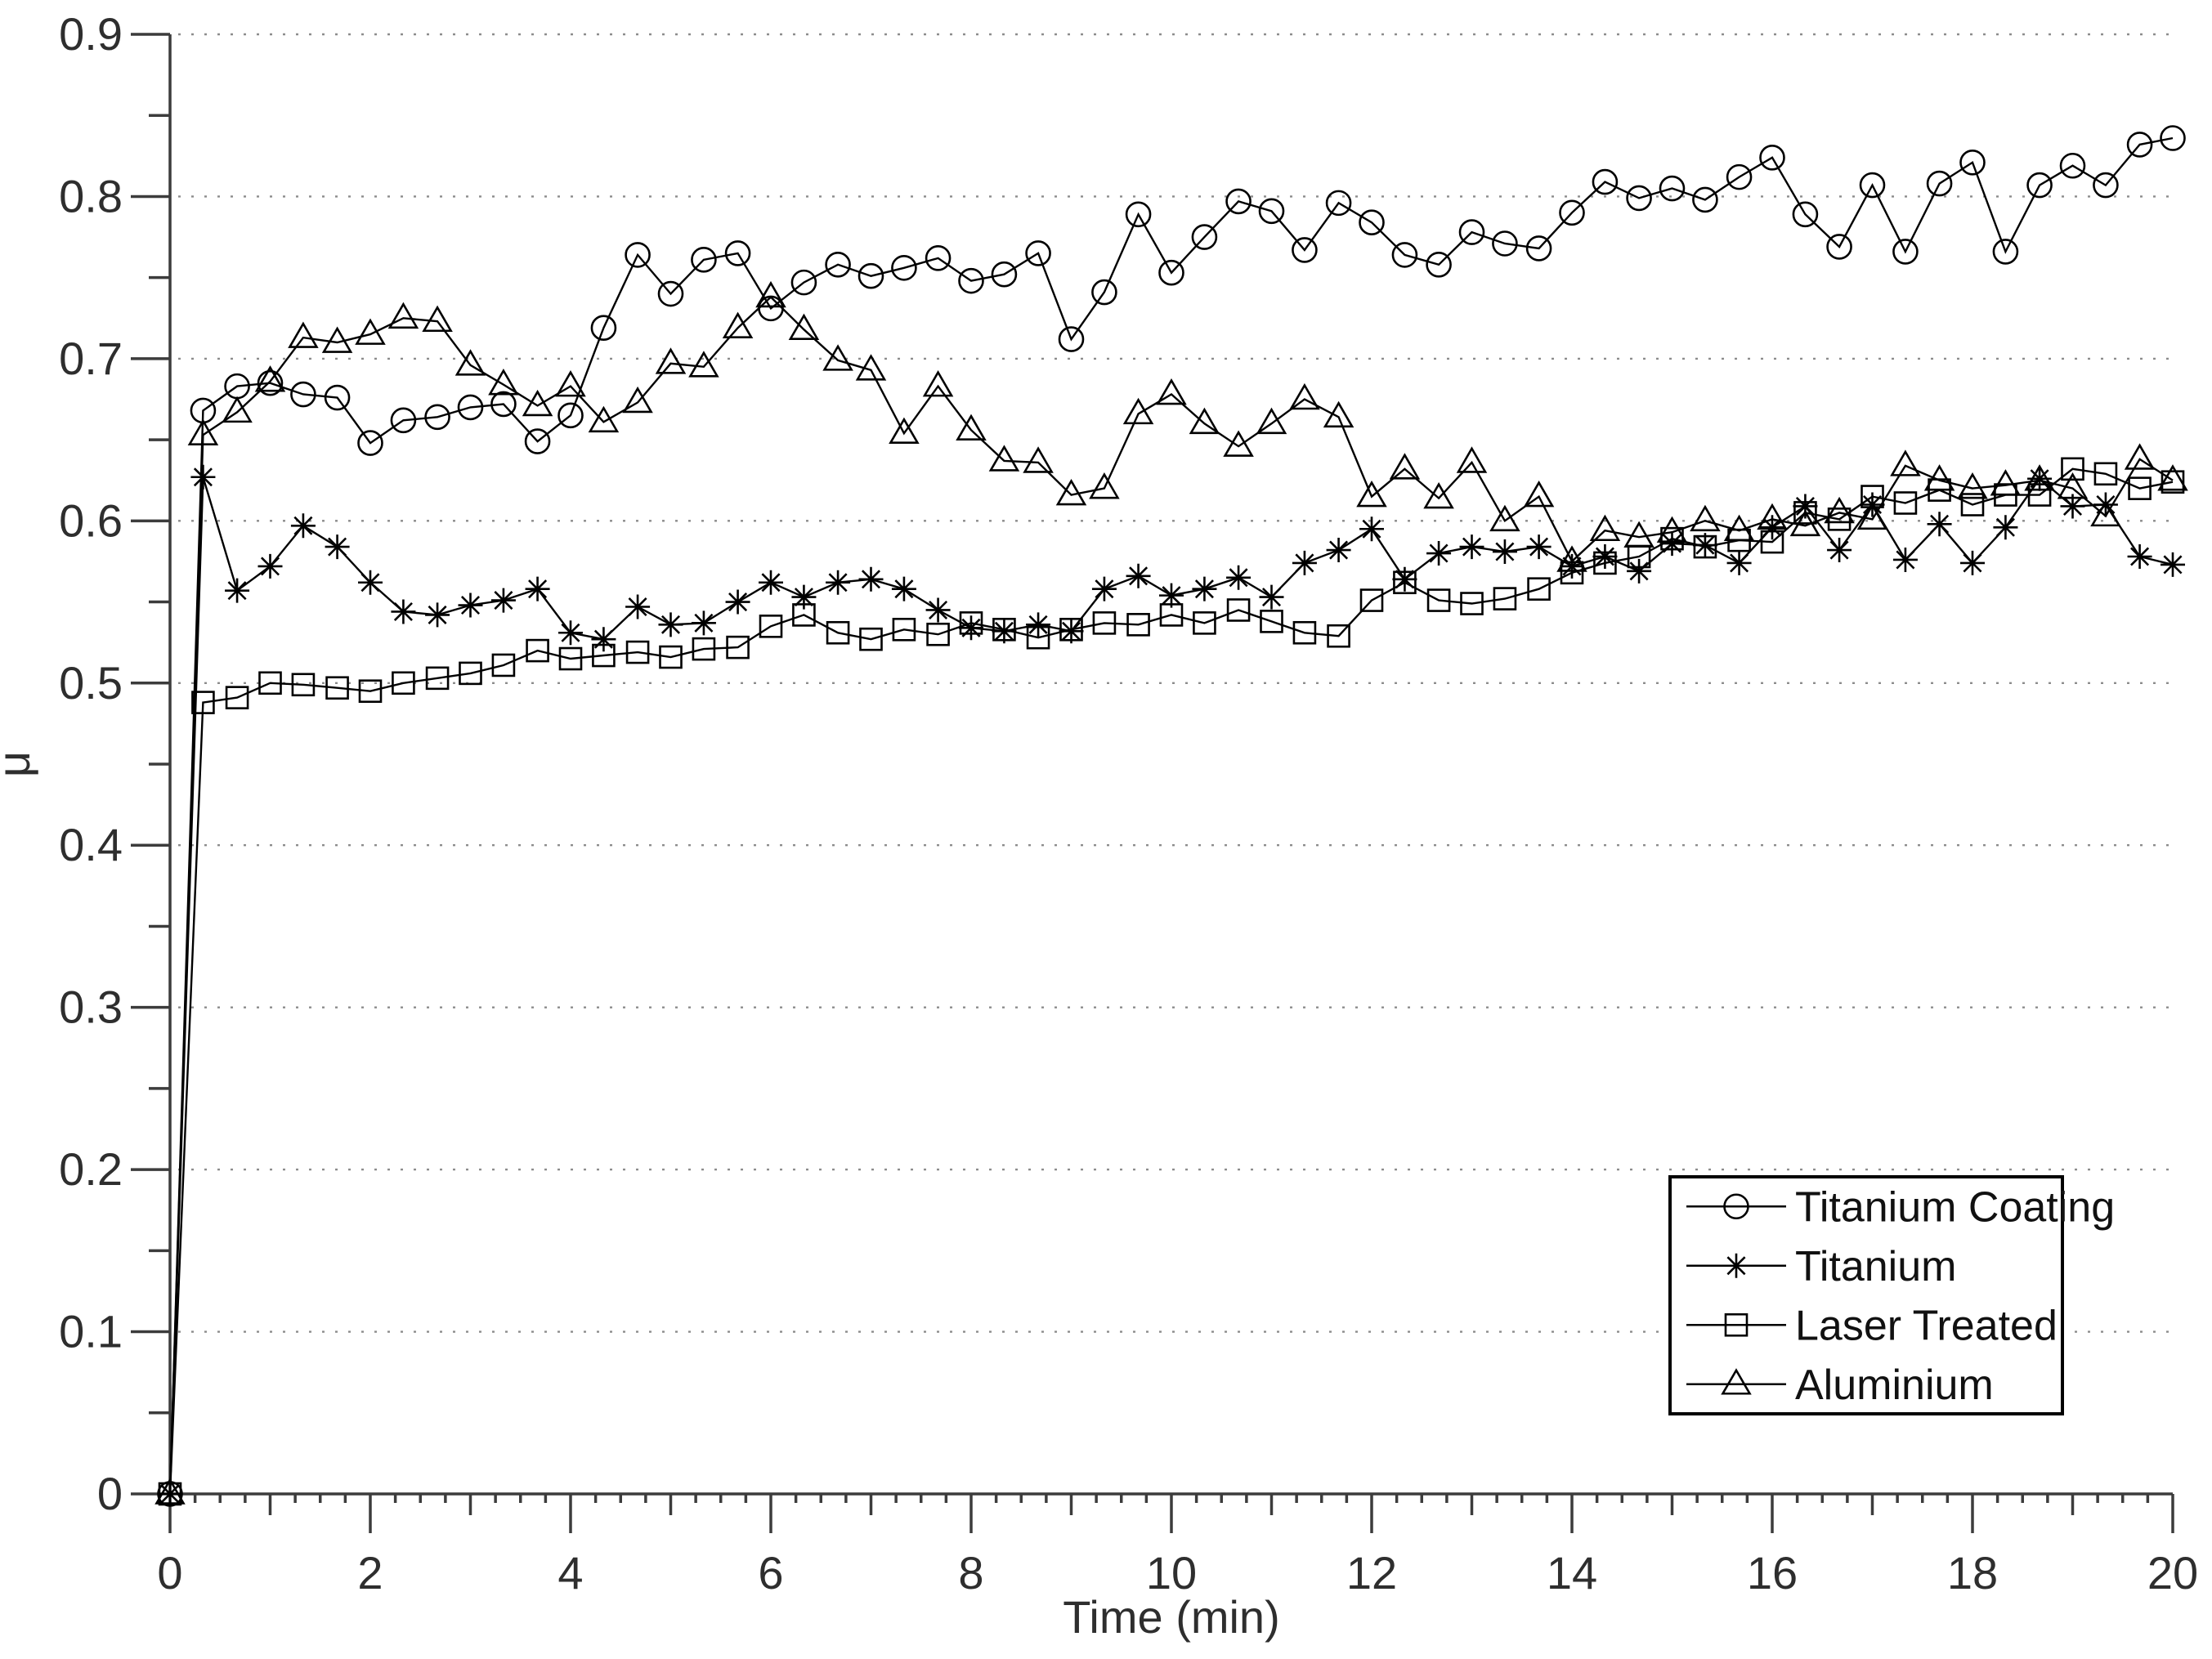 The width and height of the screenshot is (2212, 1659). Describe the element at coordinates (91, 844) in the screenshot. I see `y-tick-label: 0.4` at that location.